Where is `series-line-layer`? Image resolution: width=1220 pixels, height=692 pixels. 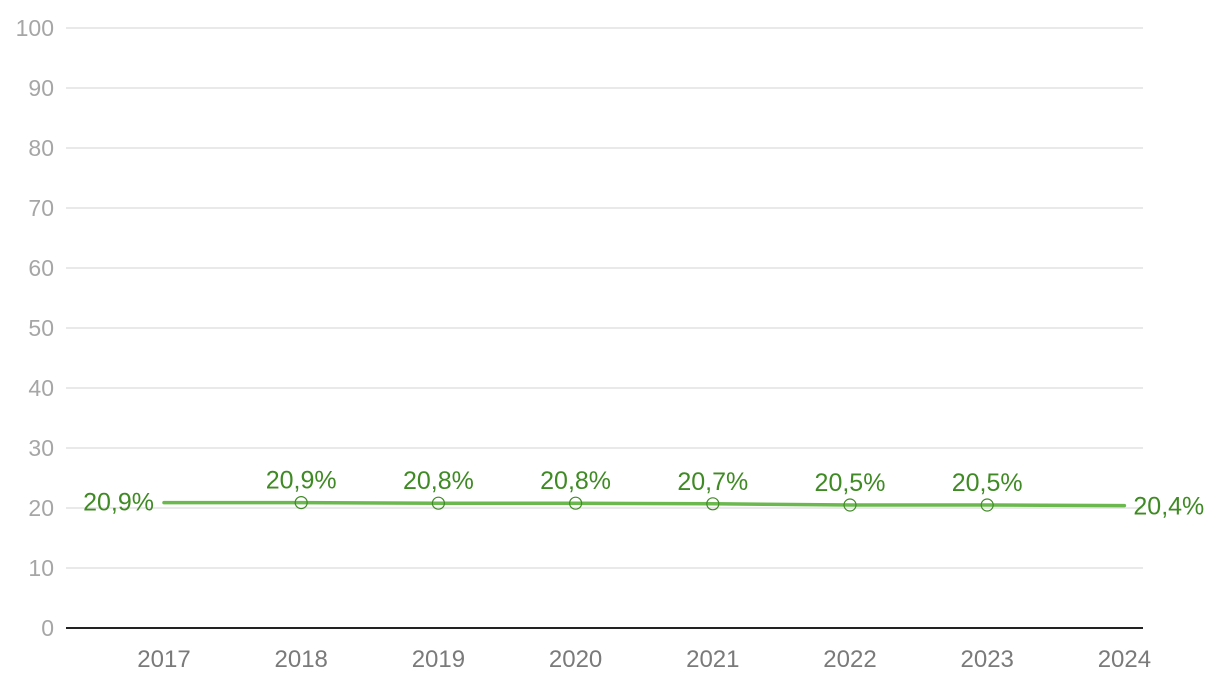
series-line-layer is located at coordinates (644, 504).